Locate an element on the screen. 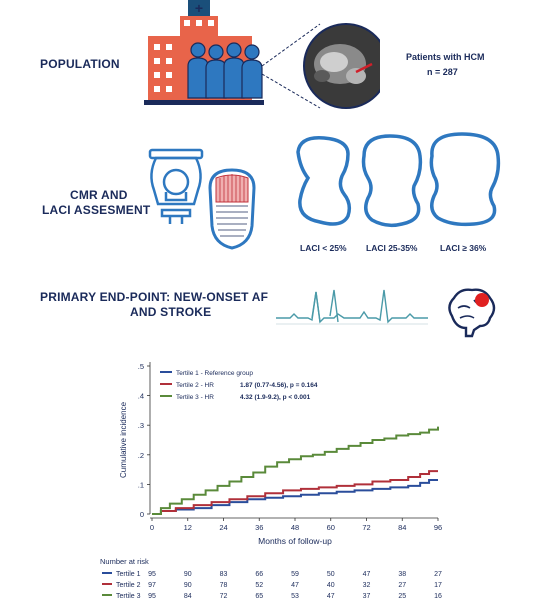 This screenshot has width=546, height=598. x-tick-label: 72 is located at coordinates (366, 527).